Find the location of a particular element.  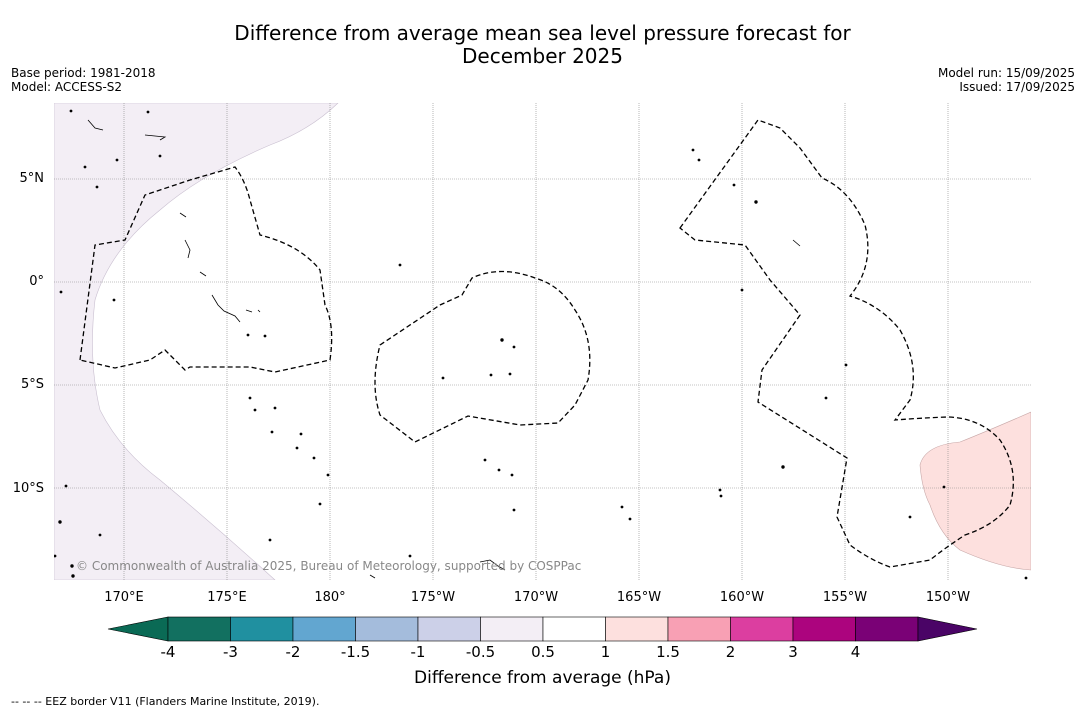

colorbar-tick-label: 1.5 is located at coordinates (668, 652).